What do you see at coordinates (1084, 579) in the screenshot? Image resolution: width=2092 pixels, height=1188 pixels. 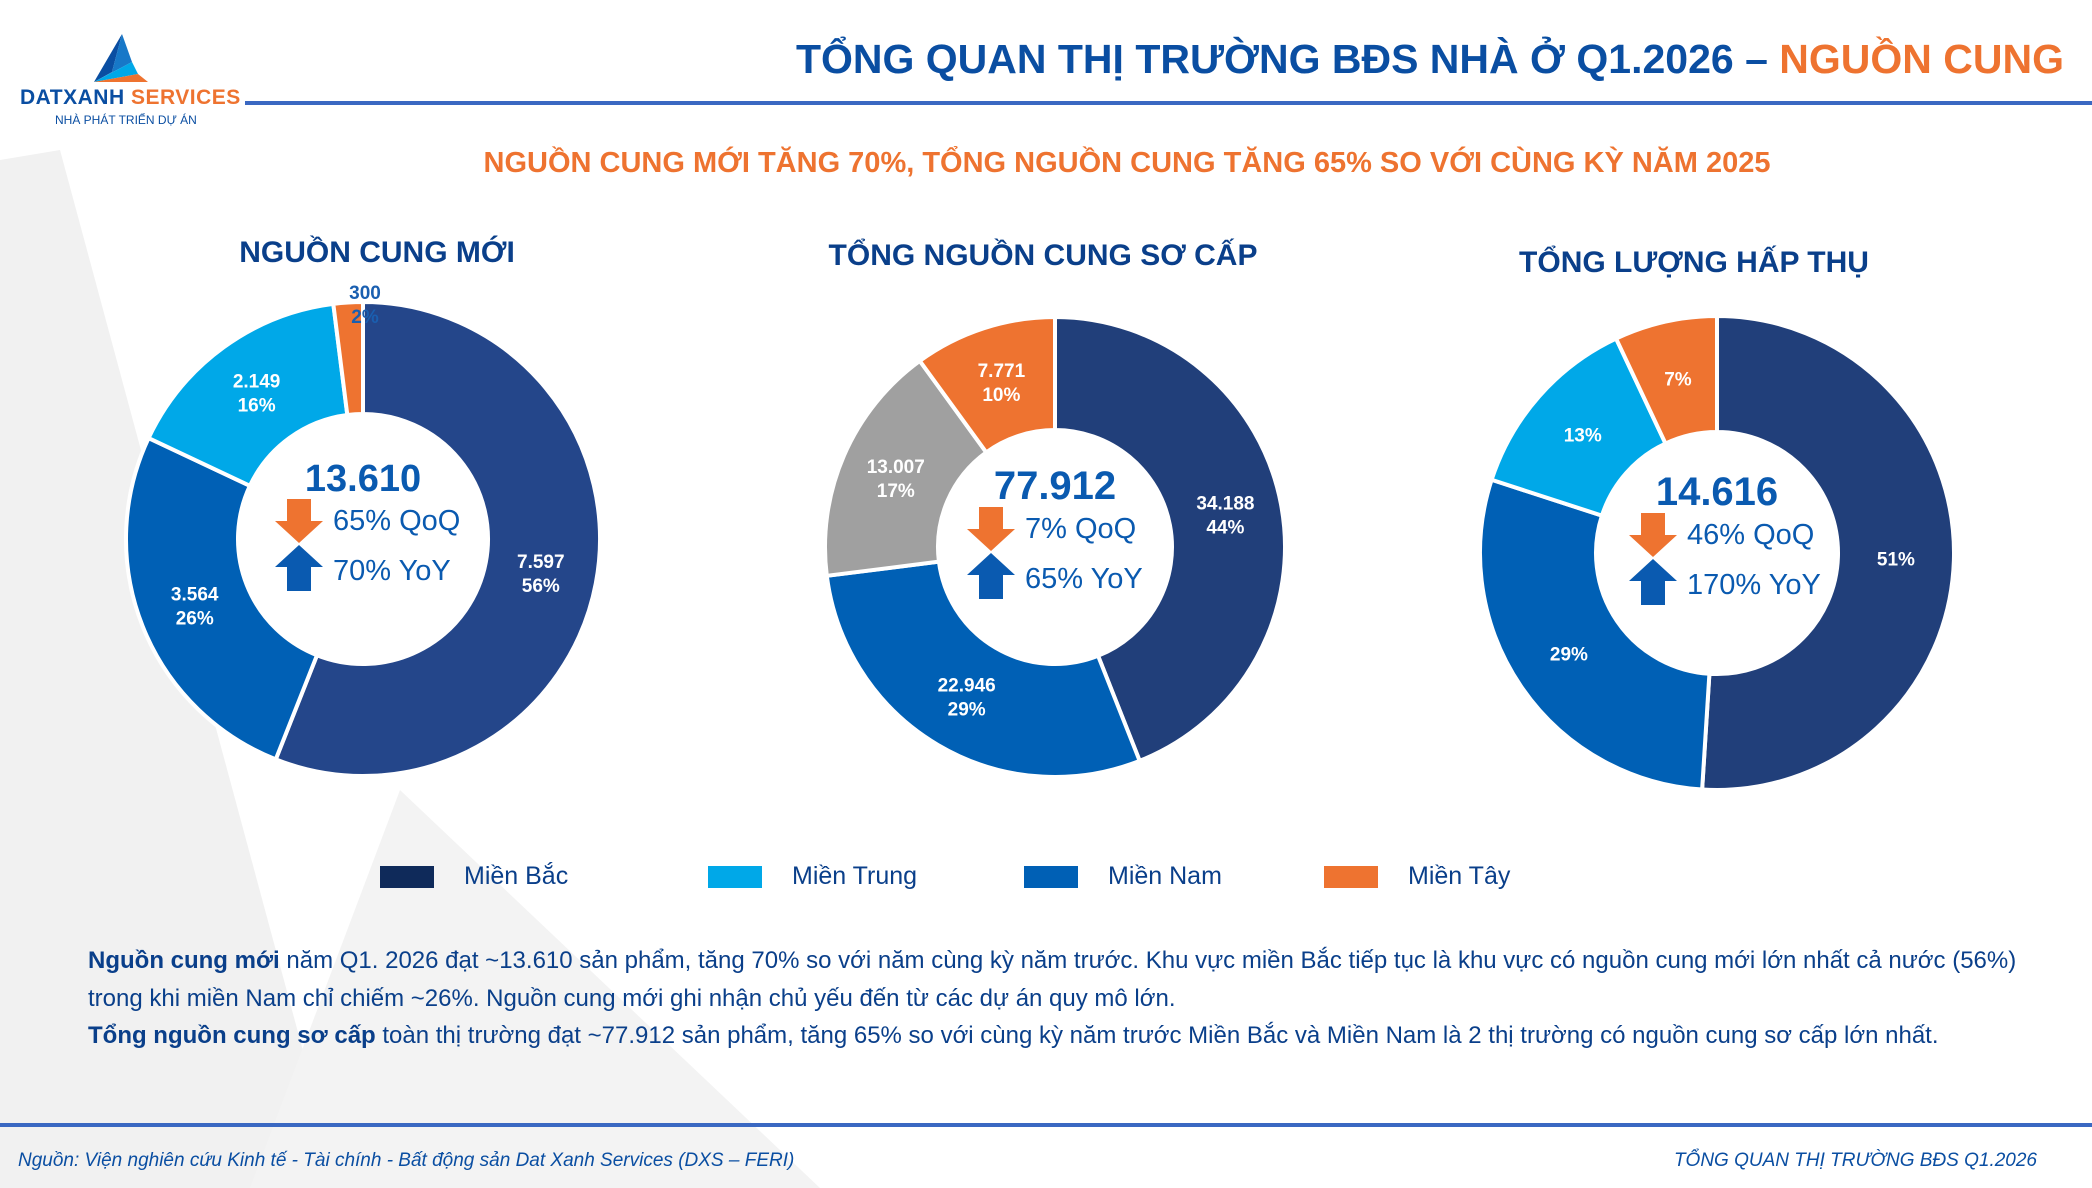 I see `center-yoy: 65% YoY` at bounding box center [1084, 579].